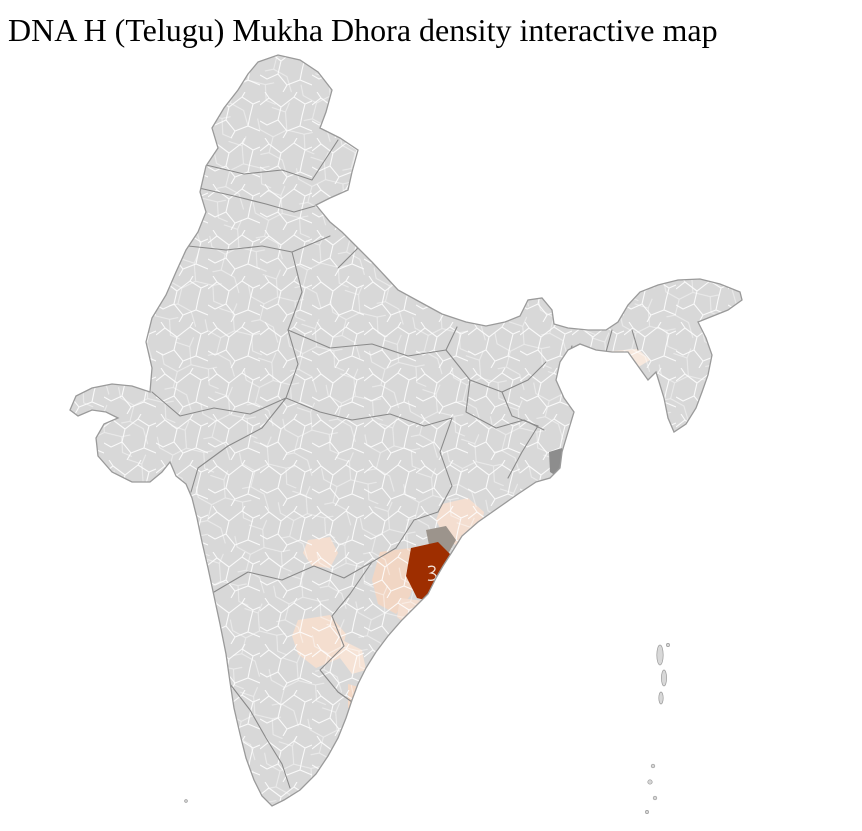 The width and height of the screenshot is (862, 831). What do you see at coordinates (668, 645) in the screenshot?
I see `andaman-islet` at bounding box center [668, 645].